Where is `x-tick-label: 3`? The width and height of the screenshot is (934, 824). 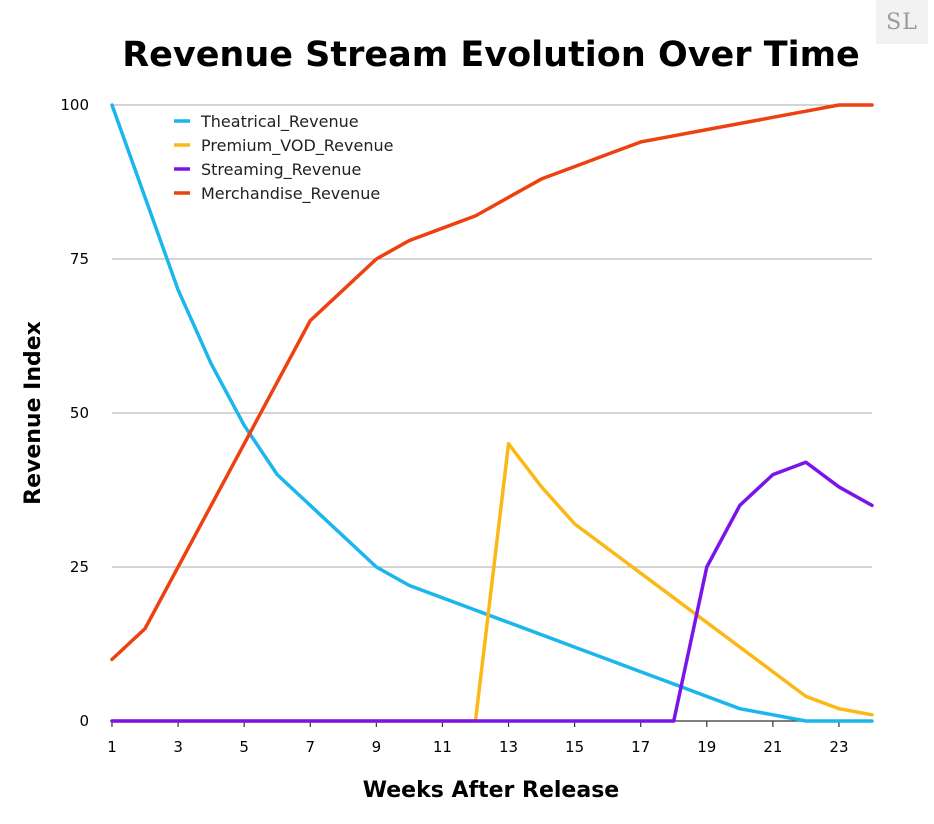 x-tick-label: 3 is located at coordinates (178, 747).